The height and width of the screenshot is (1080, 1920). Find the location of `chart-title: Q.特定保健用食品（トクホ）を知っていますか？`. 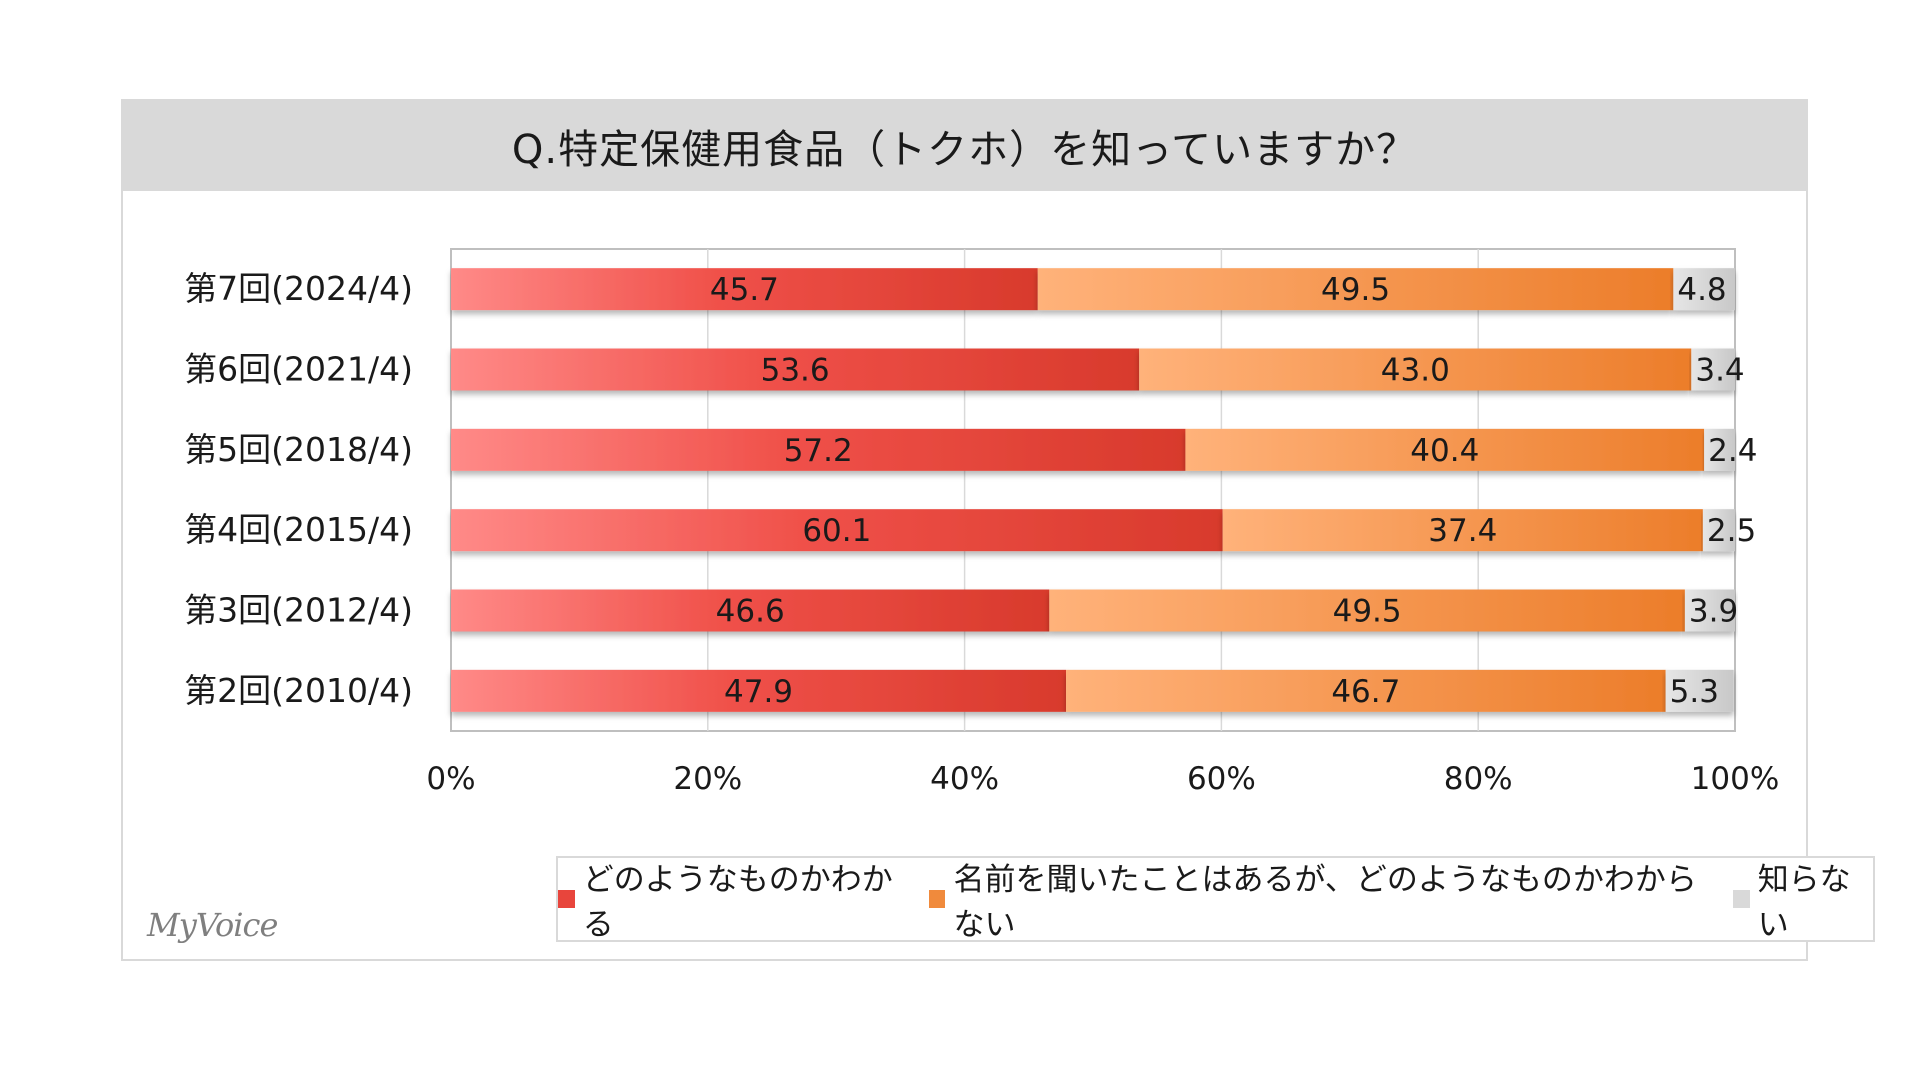

chart-title: Q.特定保健用食品（トクホ）を知っていますか？ is located at coordinates (964, 150).